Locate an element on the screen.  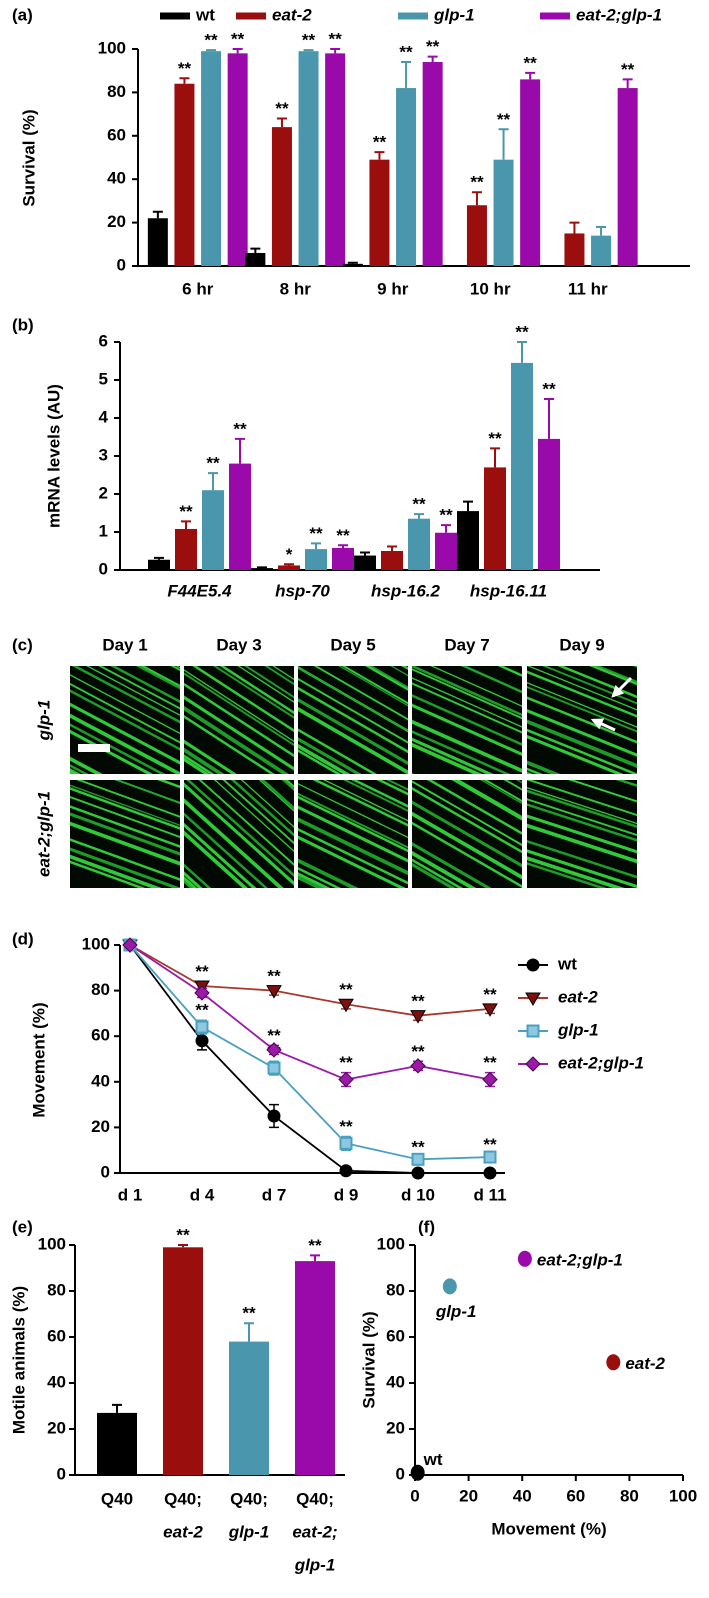
series-line is located at coordinates (310, 1052).